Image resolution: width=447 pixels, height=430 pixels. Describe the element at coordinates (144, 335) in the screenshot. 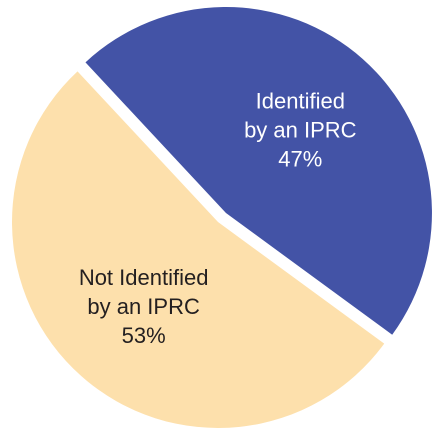

I see `pie-slice-label-line: 53%` at that location.